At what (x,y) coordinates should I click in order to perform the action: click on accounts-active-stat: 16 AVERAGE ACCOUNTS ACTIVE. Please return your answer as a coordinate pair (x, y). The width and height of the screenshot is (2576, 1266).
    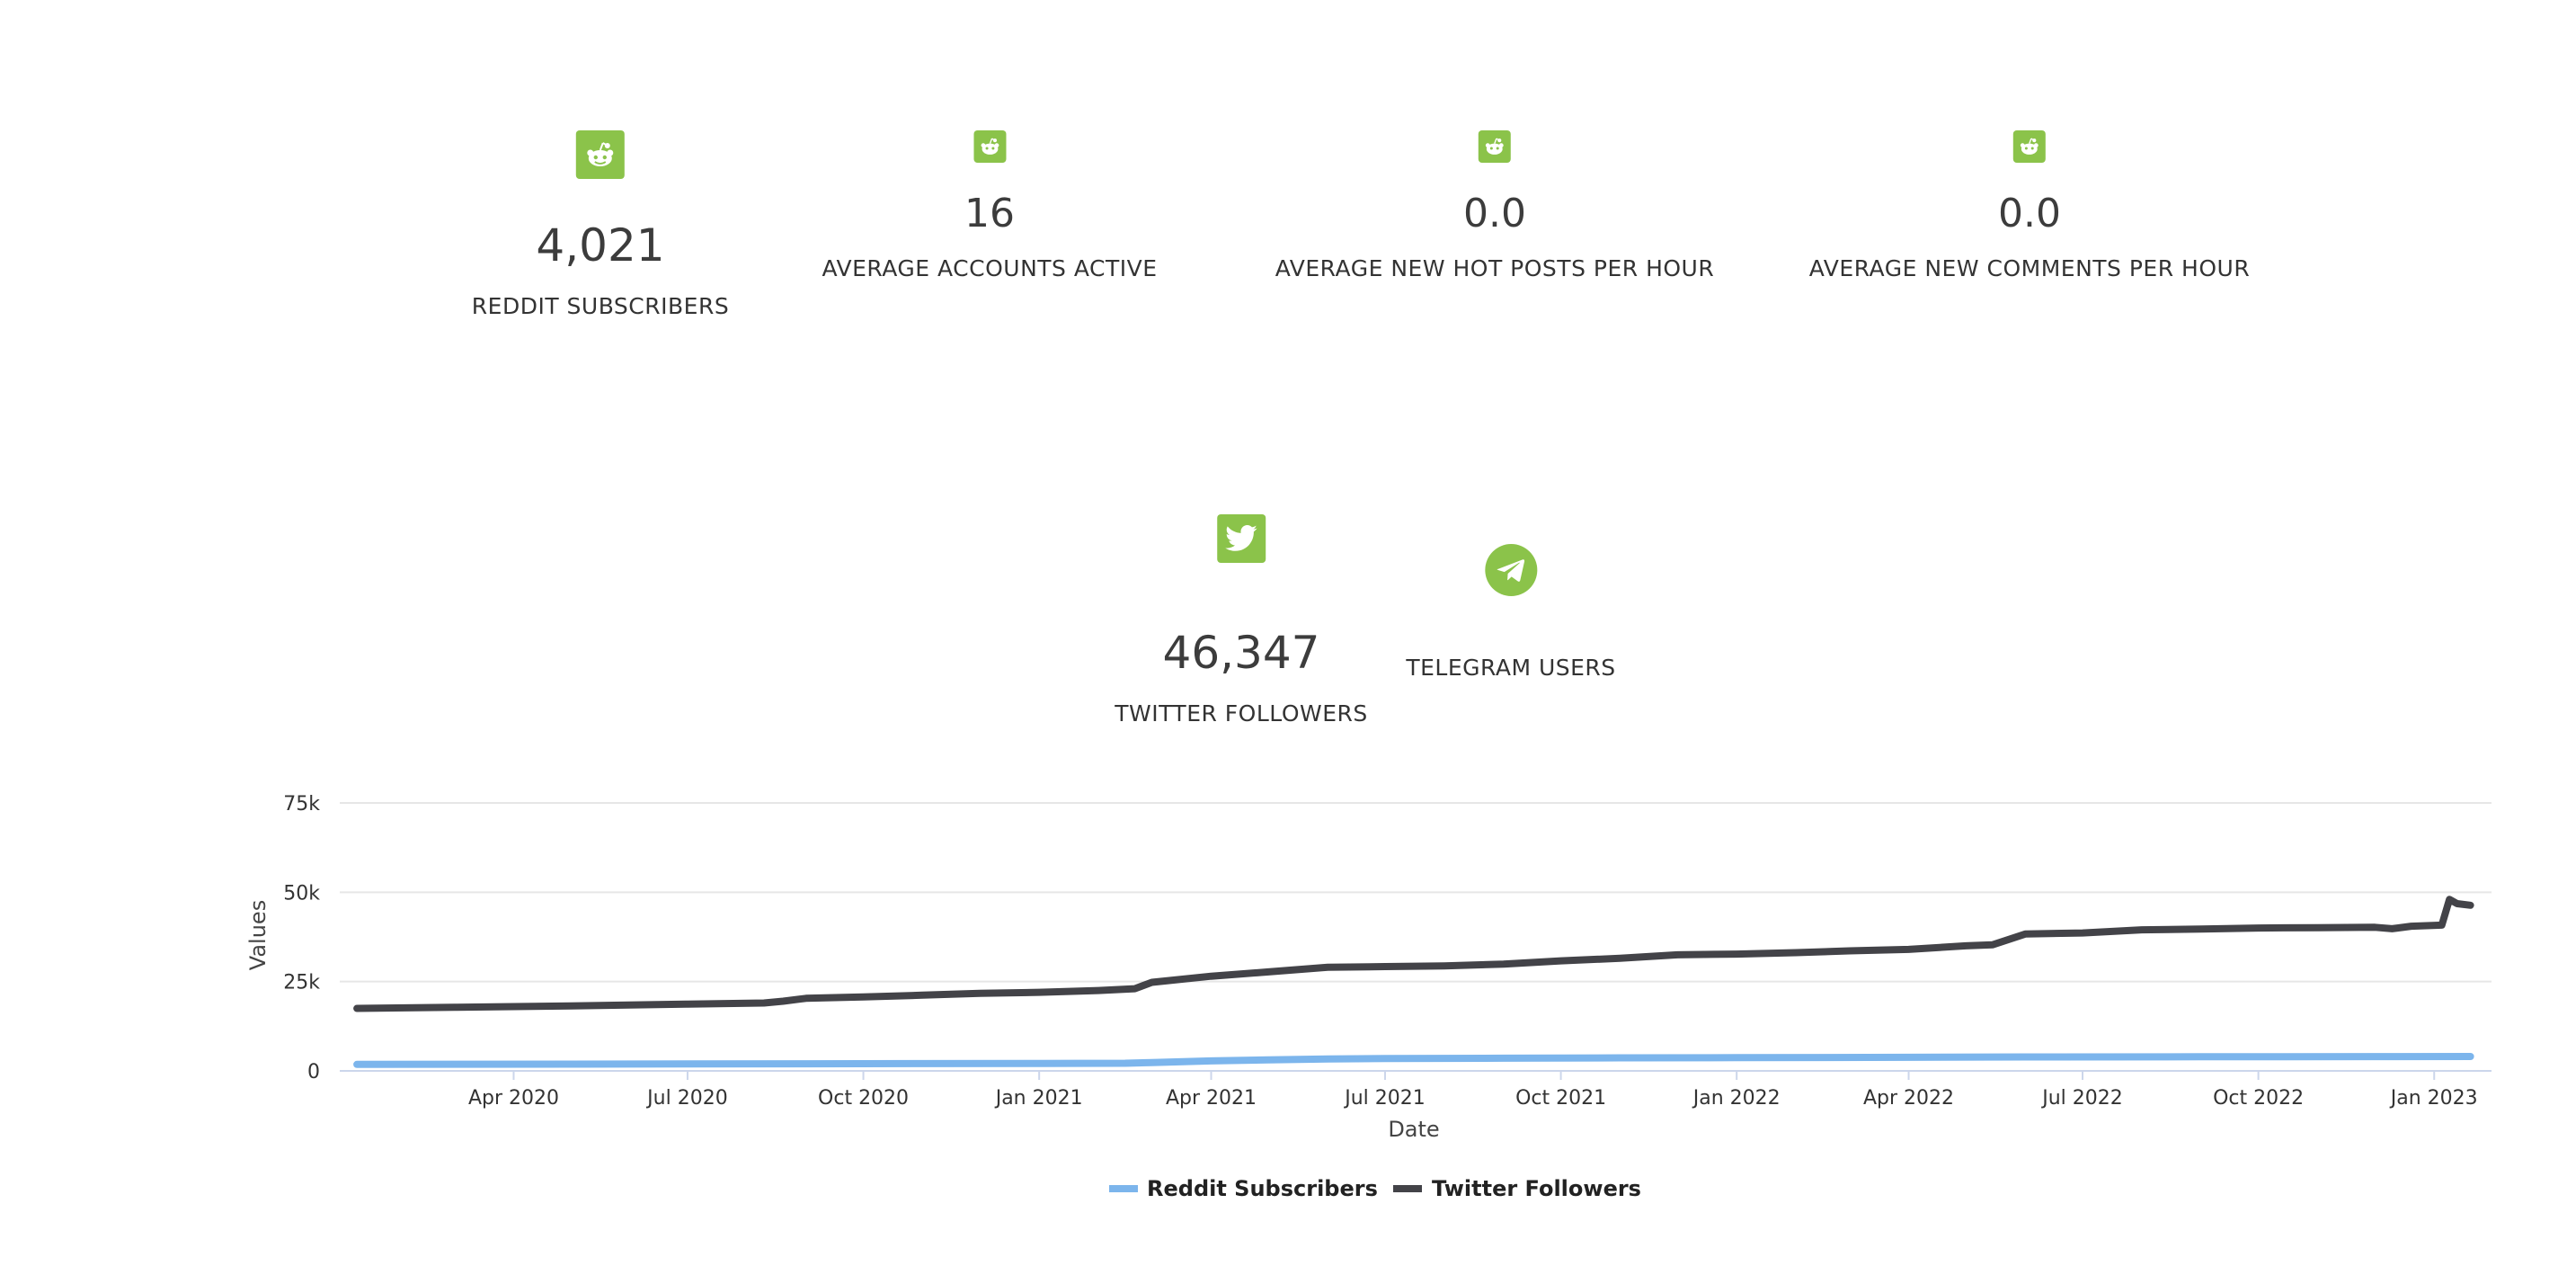
    Looking at the image, I should click on (989, 206).